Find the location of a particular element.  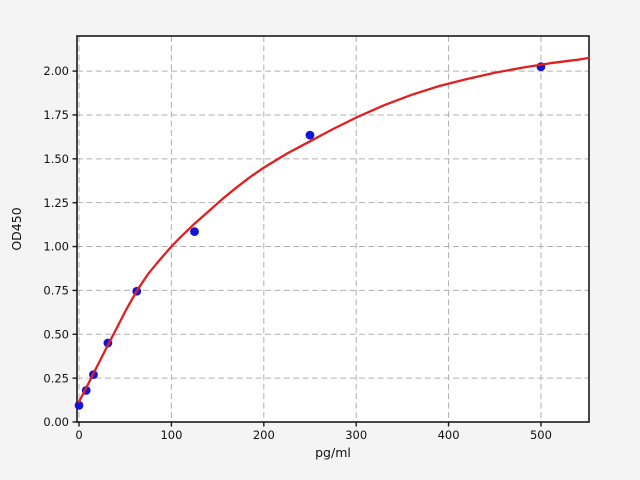

x-tick-label: 0 is located at coordinates (78, 435).